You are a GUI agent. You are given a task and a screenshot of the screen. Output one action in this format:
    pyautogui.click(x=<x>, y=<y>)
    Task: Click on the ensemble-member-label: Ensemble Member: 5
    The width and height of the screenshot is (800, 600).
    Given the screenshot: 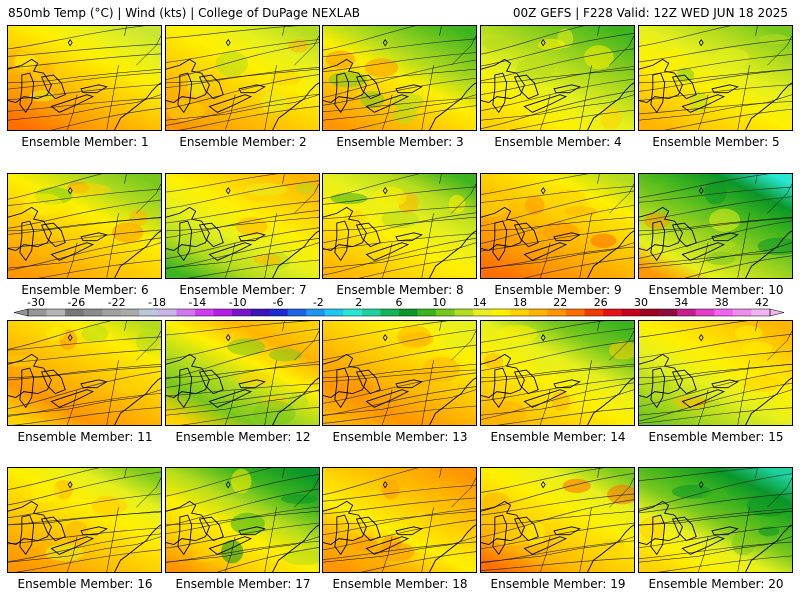 What is the action you would take?
    pyautogui.click(x=716, y=142)
    